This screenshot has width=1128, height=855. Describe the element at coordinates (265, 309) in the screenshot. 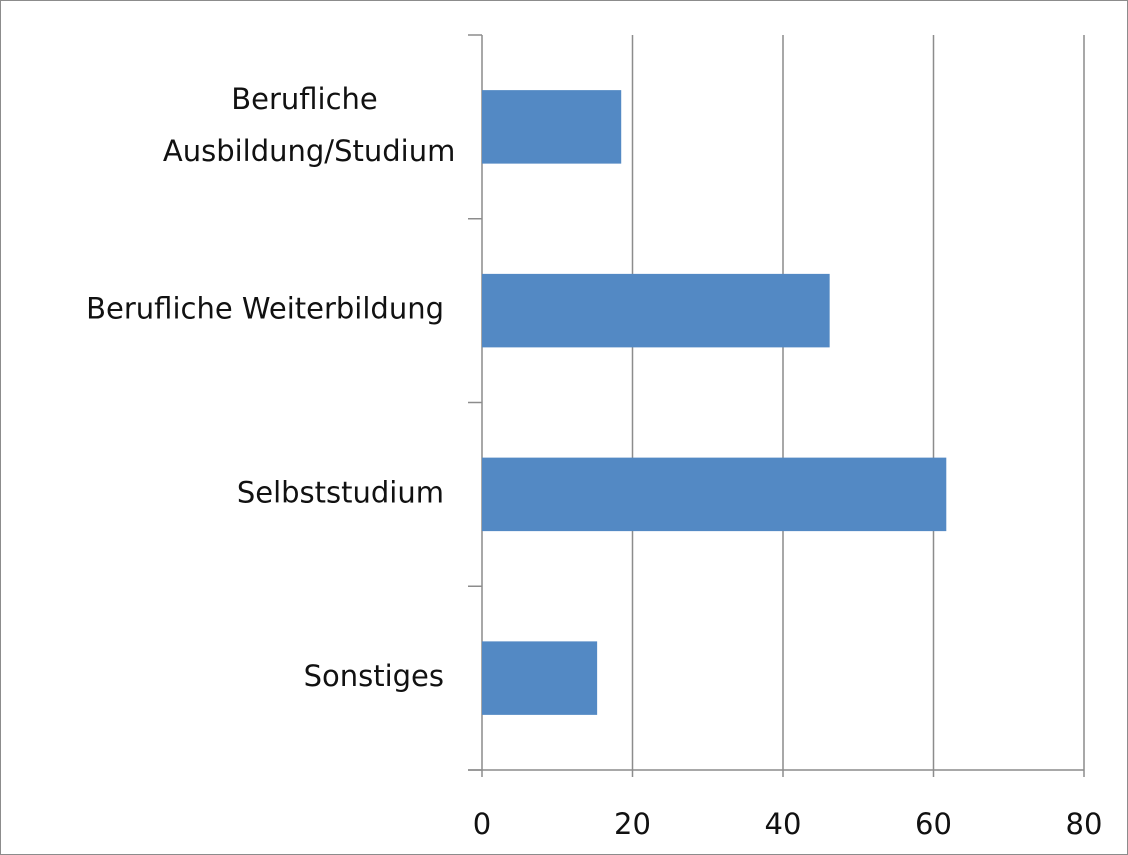

I see `y-tick-label: Berufliche Weiterbildung` at that location.